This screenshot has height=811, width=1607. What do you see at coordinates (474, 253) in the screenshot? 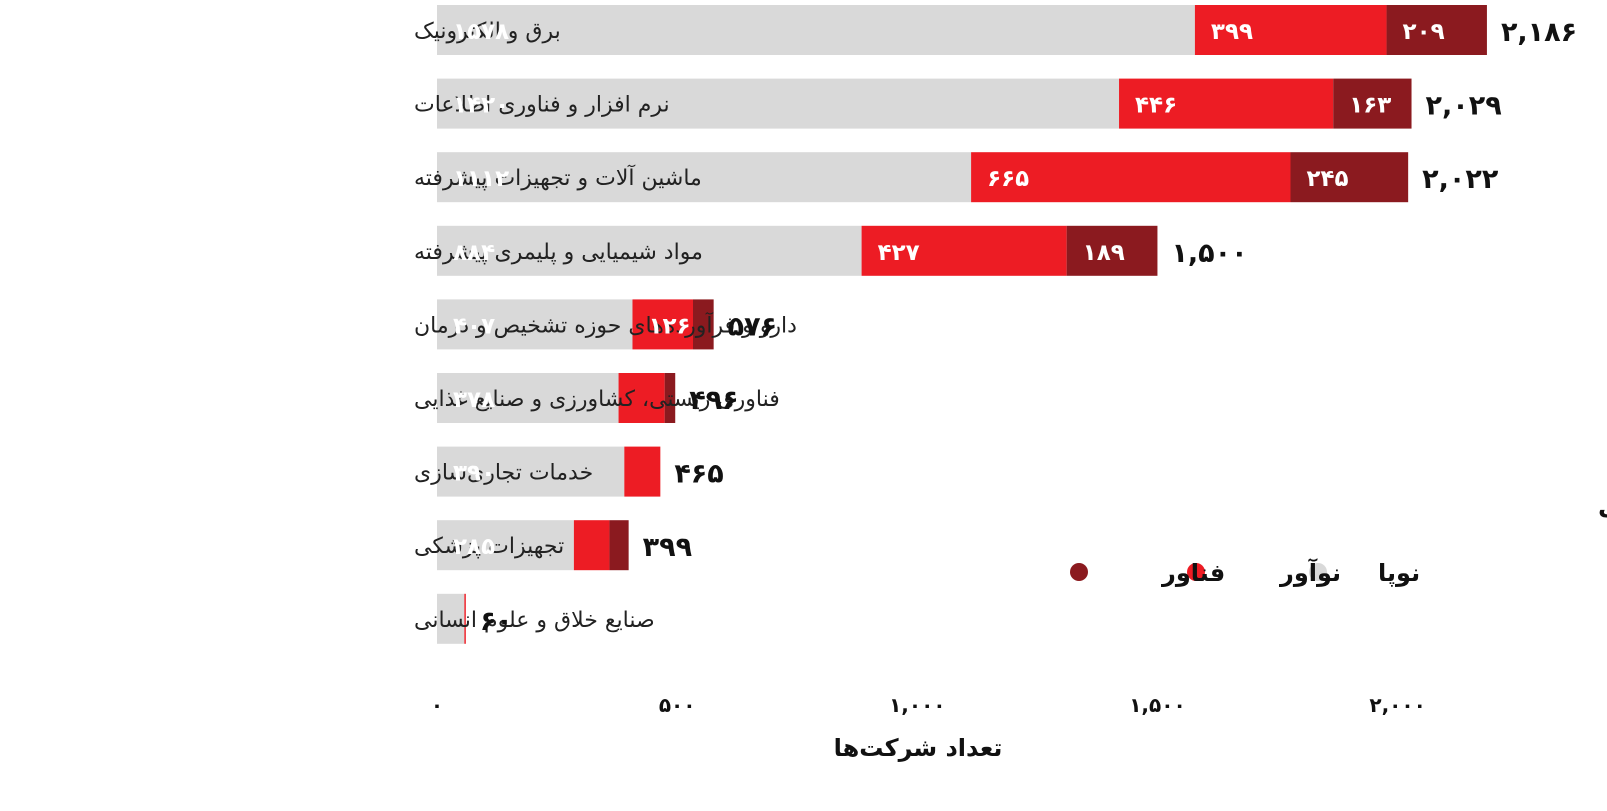
I see `segment-value-label: ۸۸۴` at bounding box center [474, 253].